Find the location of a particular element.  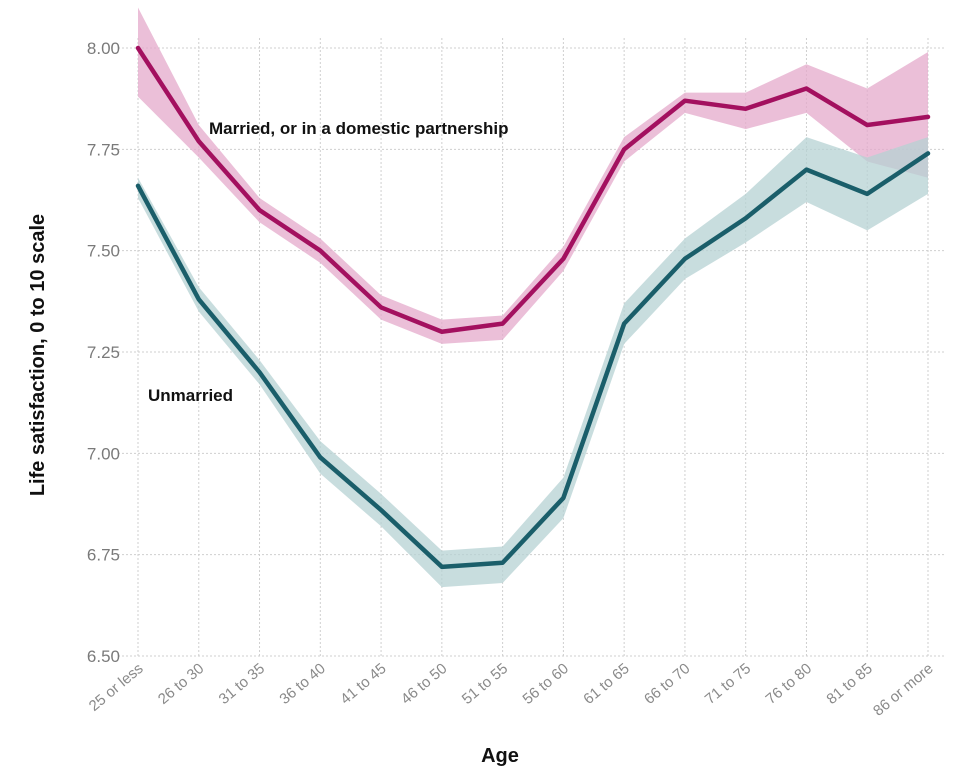

x-tick-label: 56 to 60 is located at coordinates (545, 684).